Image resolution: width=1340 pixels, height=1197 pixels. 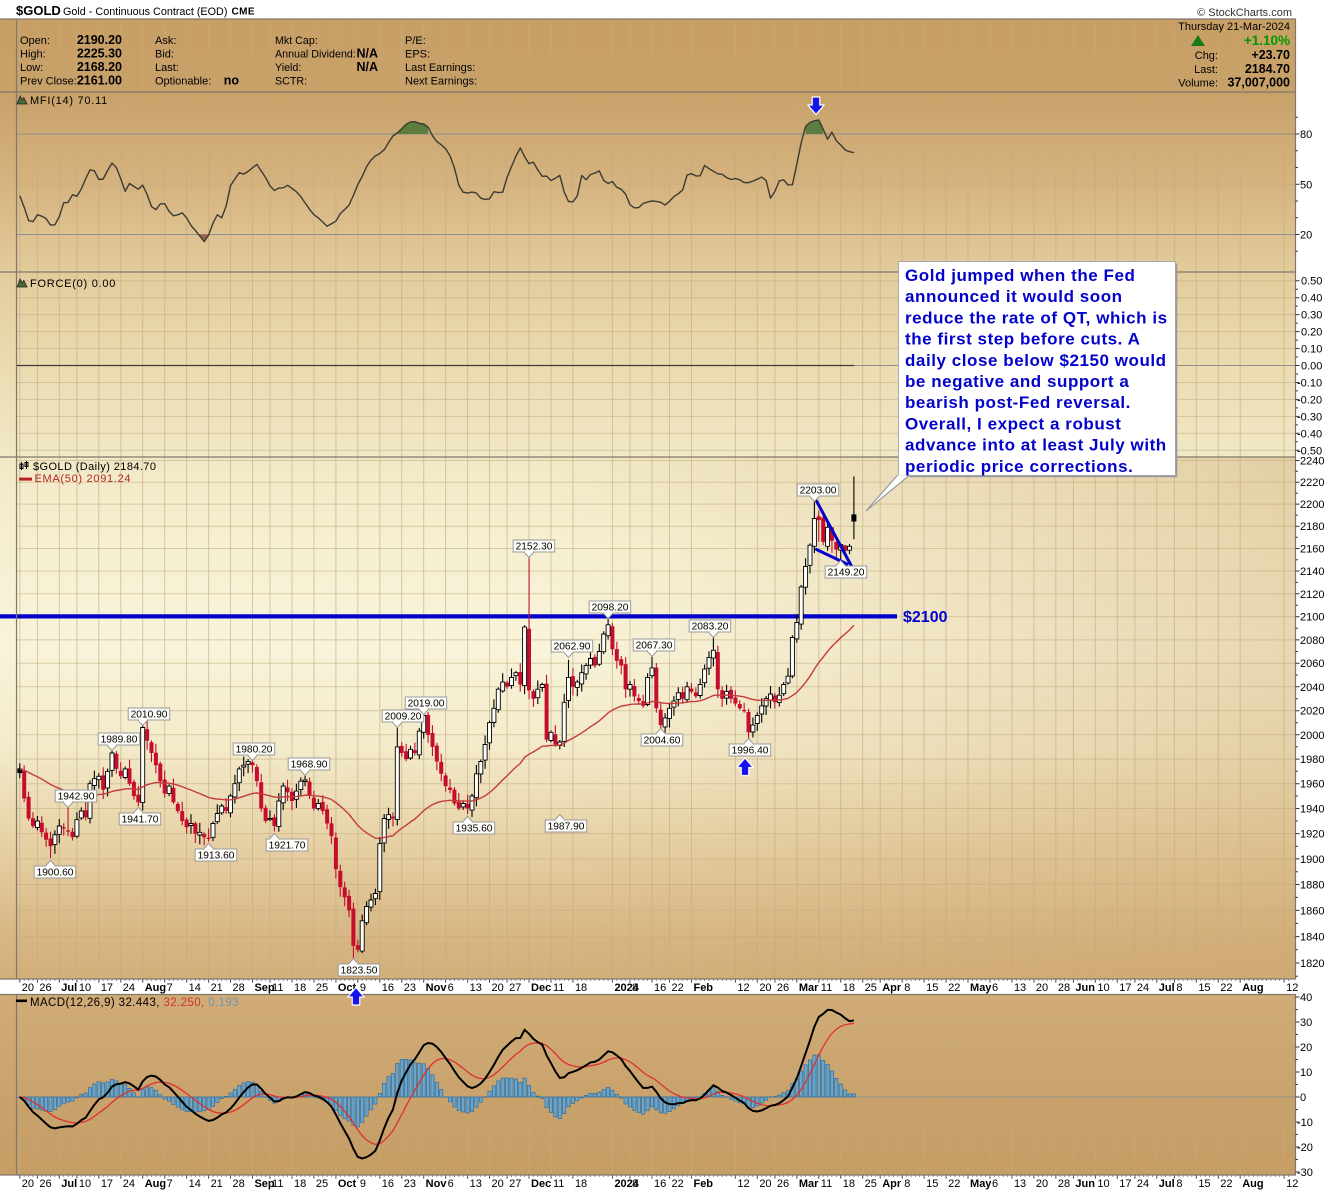 I want to click on svg-text: 2060, so click(x=1312, y=664).